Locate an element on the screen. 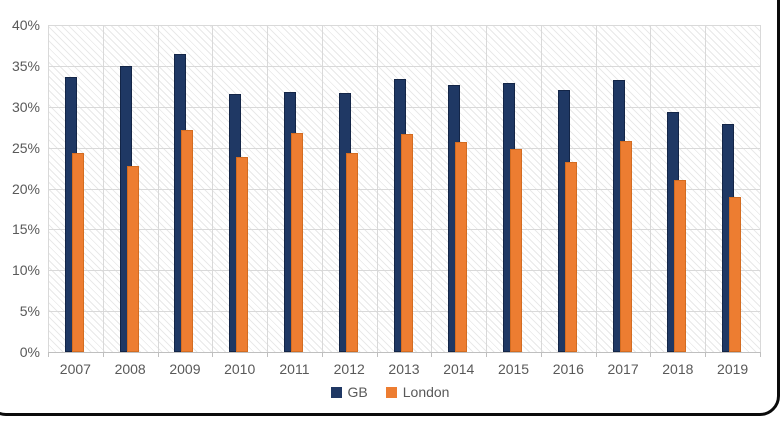  x-axis-label-2012: 2012 is located at coordinates (349, 369).